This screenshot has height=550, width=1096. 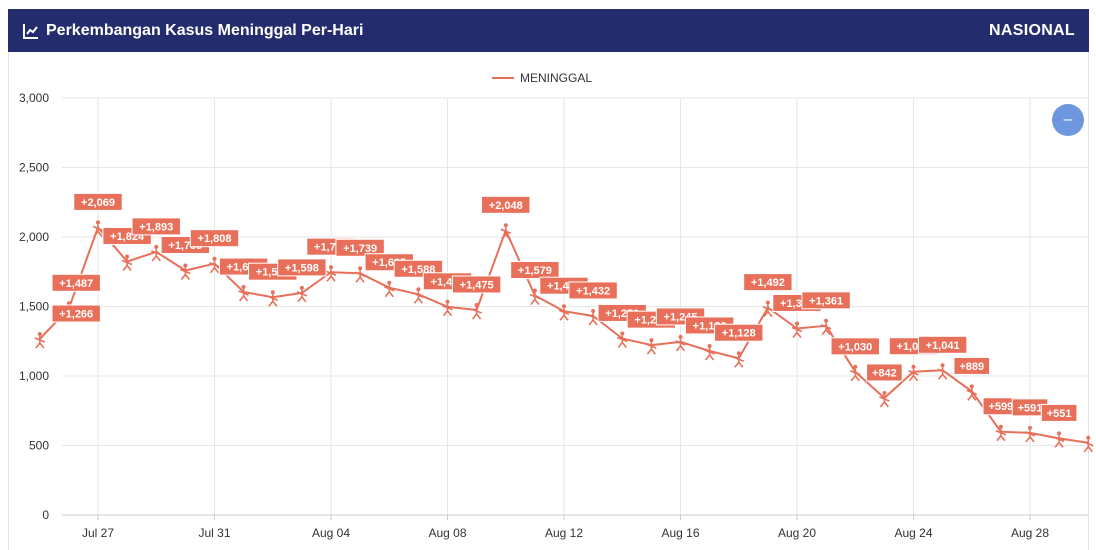 I want to click on x-tick-label: Aug 20, so click(x=797, y=533).